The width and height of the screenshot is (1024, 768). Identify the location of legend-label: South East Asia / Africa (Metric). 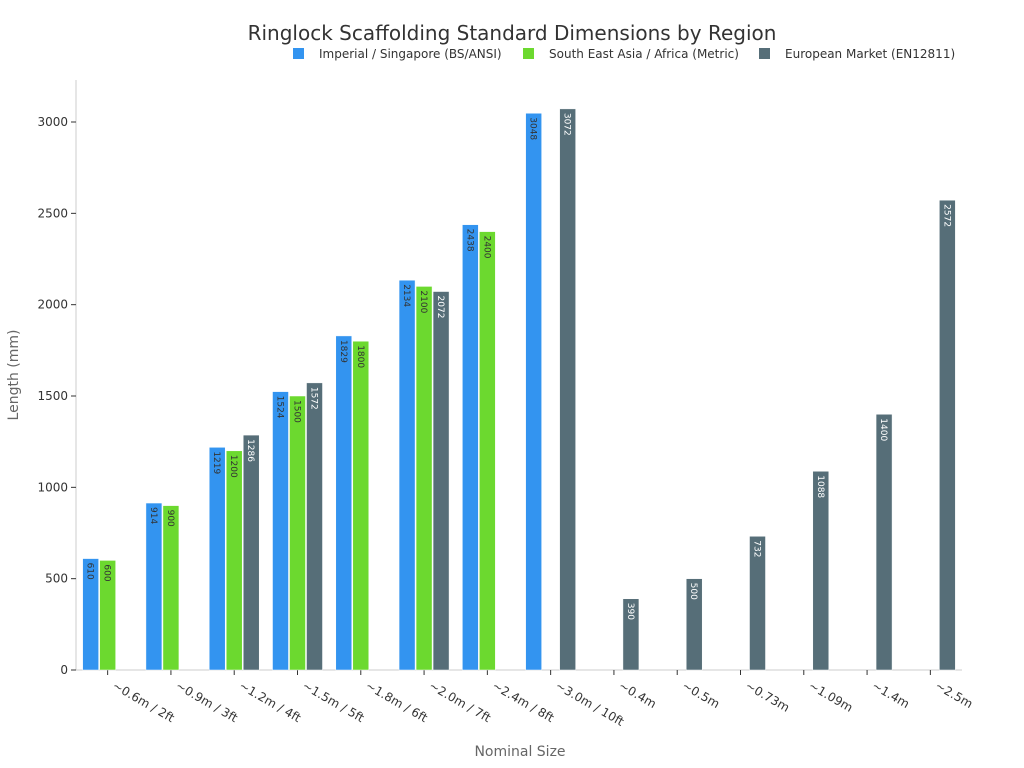
(644, 54).